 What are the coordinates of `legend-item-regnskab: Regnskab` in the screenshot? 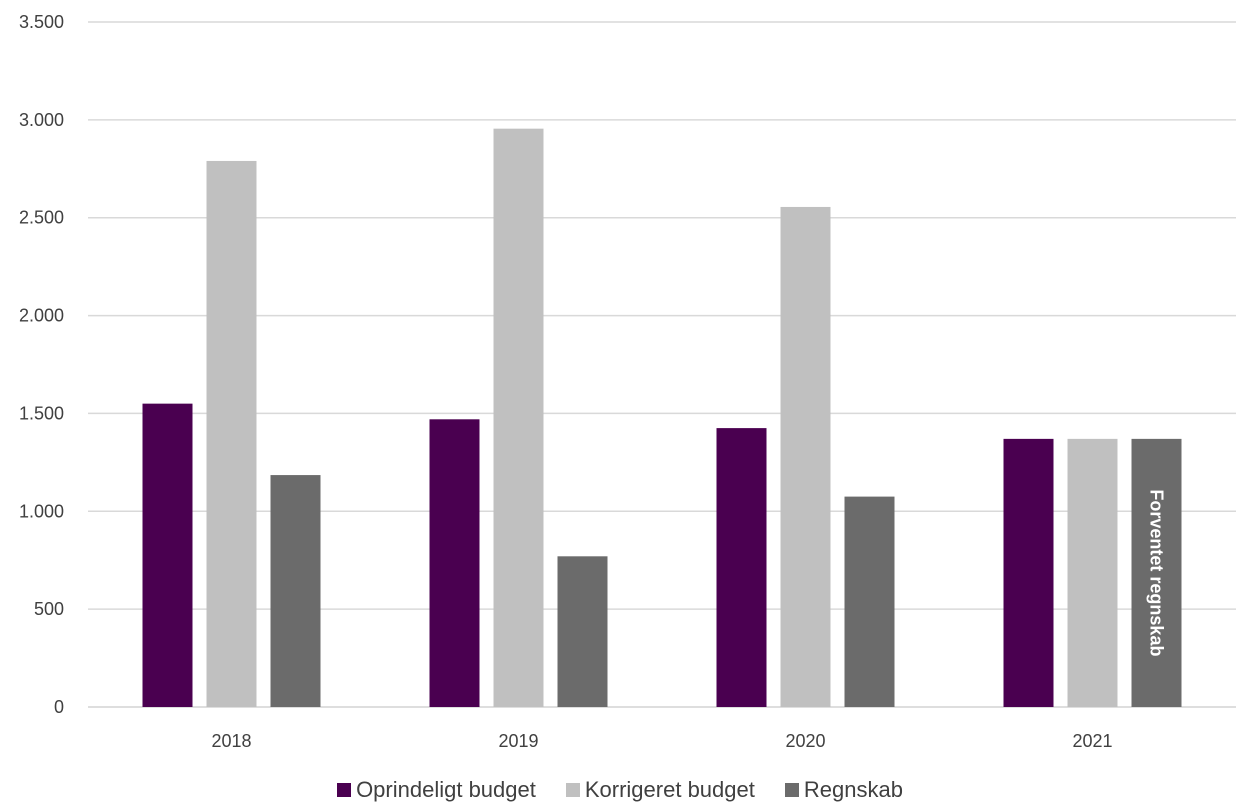 It's located at (843, 790).